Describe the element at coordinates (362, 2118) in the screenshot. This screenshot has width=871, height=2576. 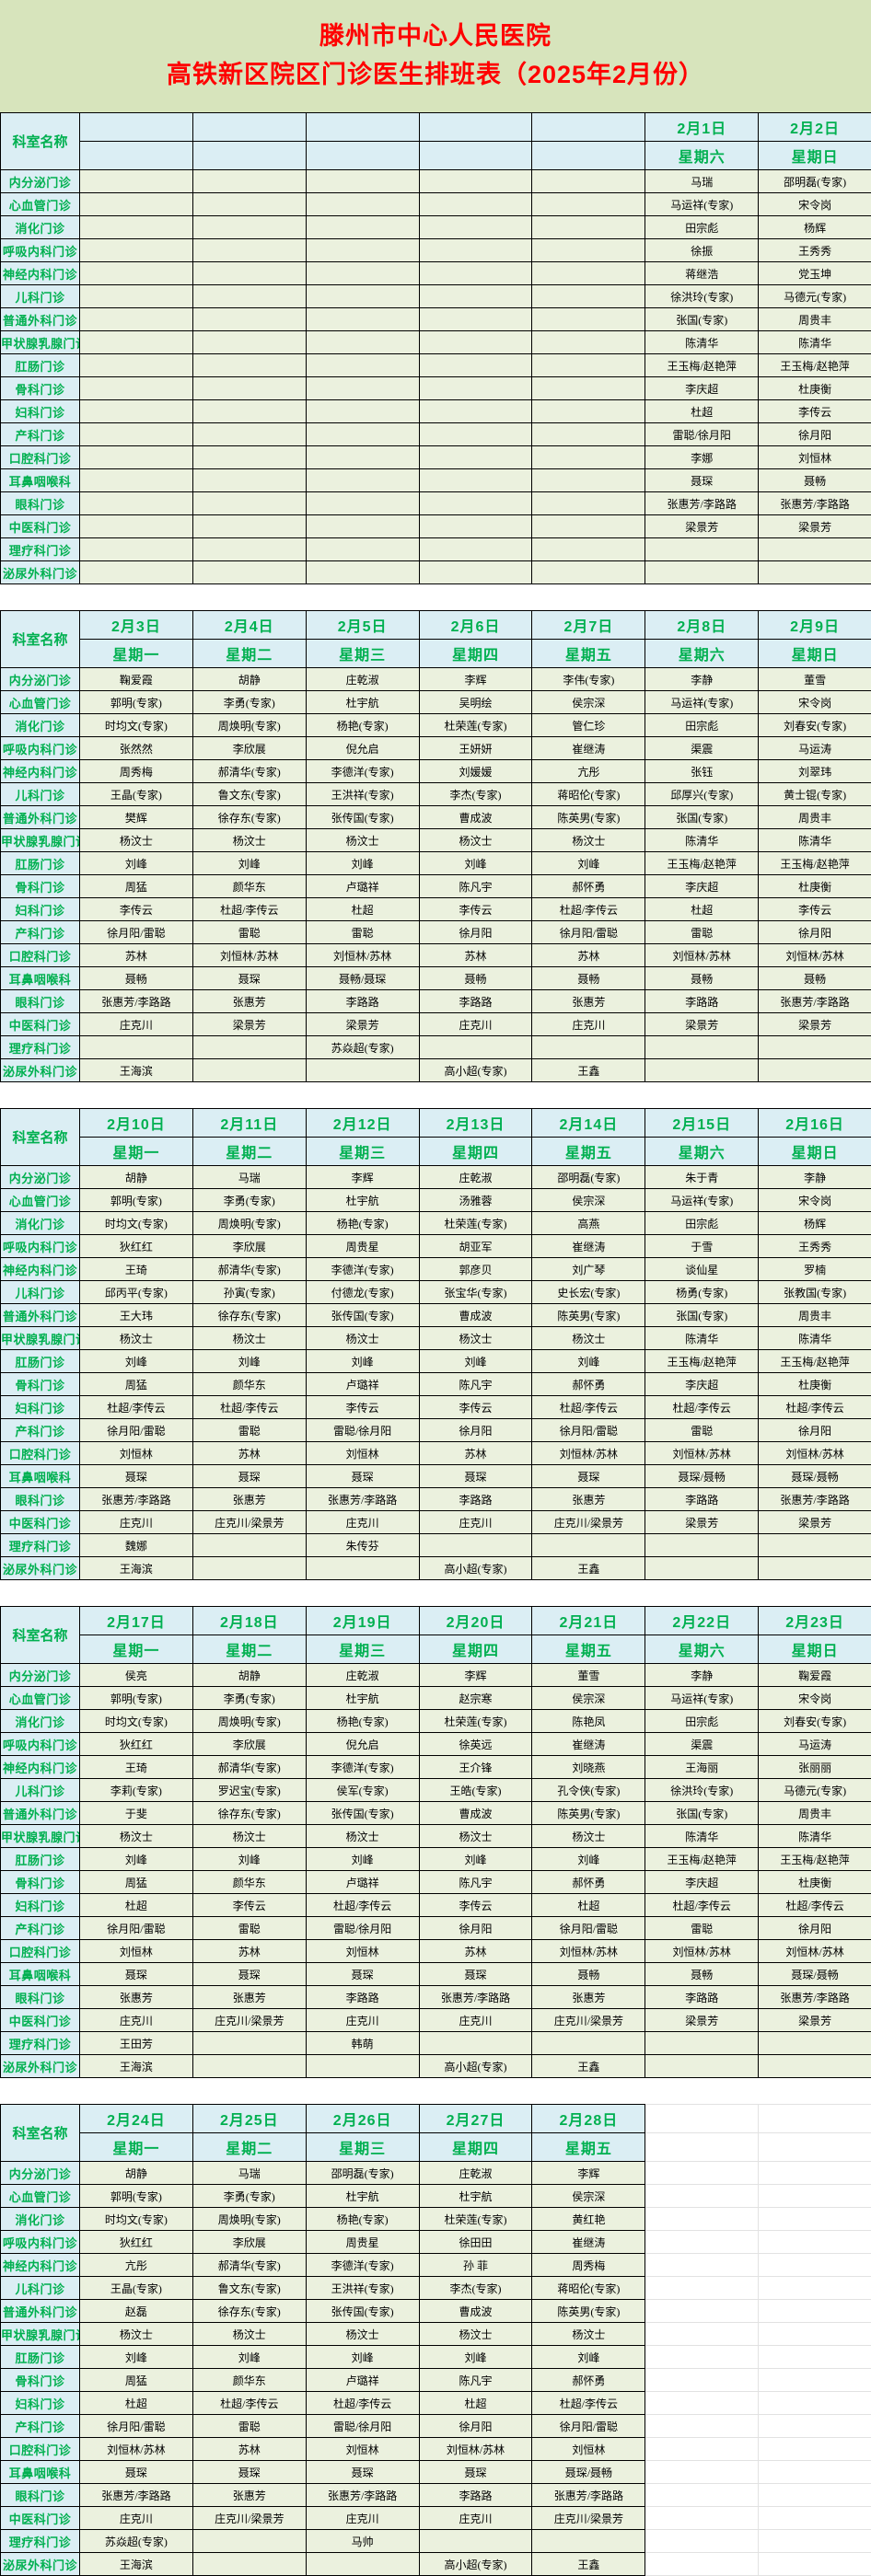
I see `date-header: 2月26日` at that location.